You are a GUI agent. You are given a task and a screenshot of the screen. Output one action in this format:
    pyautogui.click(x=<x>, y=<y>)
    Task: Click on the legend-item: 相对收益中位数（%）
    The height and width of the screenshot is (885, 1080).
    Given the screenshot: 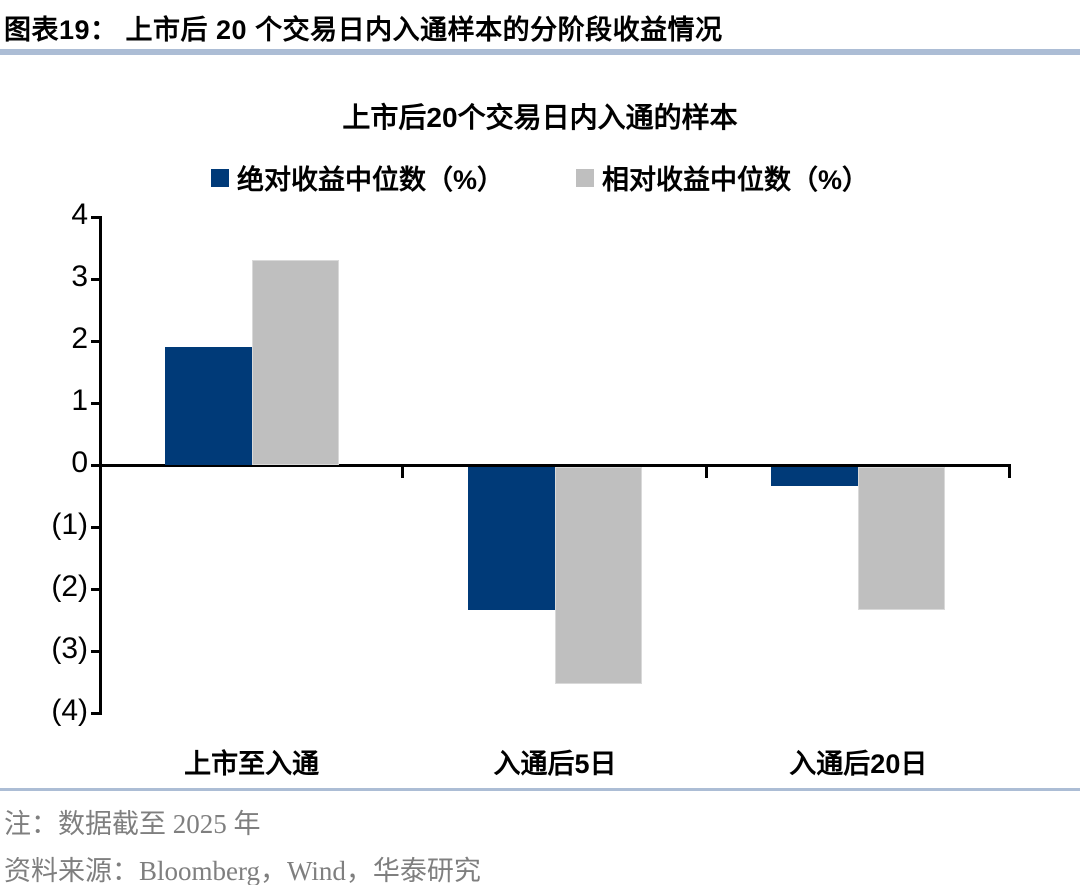 What is the action you would take?
    pyautogui.click(x=722, y=177)
    